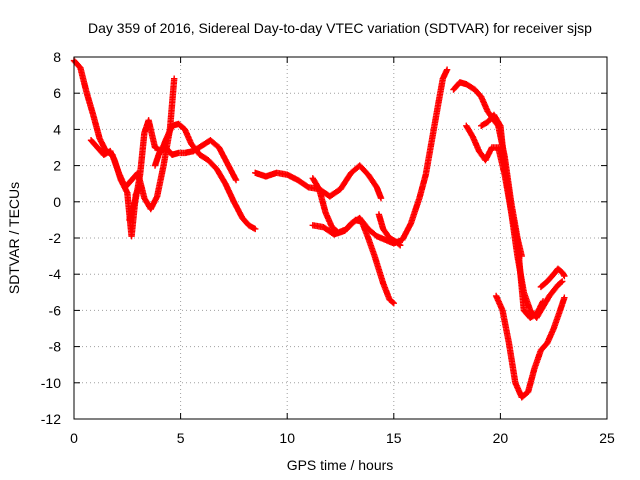 The image size is (640, 480). I want to click on y-tick-label: -2, so click(55, 238).